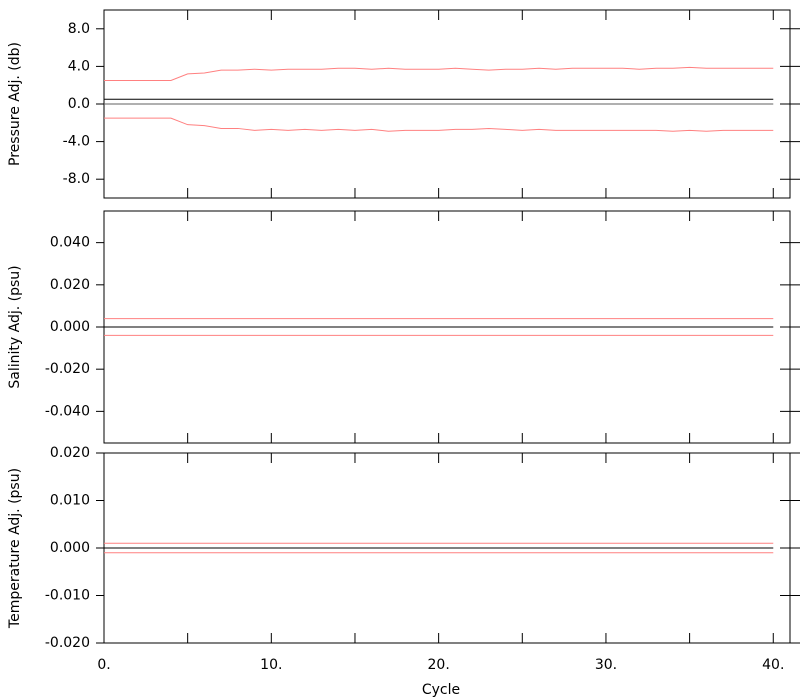  I want to click on x-tick-label: 10., so click(271, 665).